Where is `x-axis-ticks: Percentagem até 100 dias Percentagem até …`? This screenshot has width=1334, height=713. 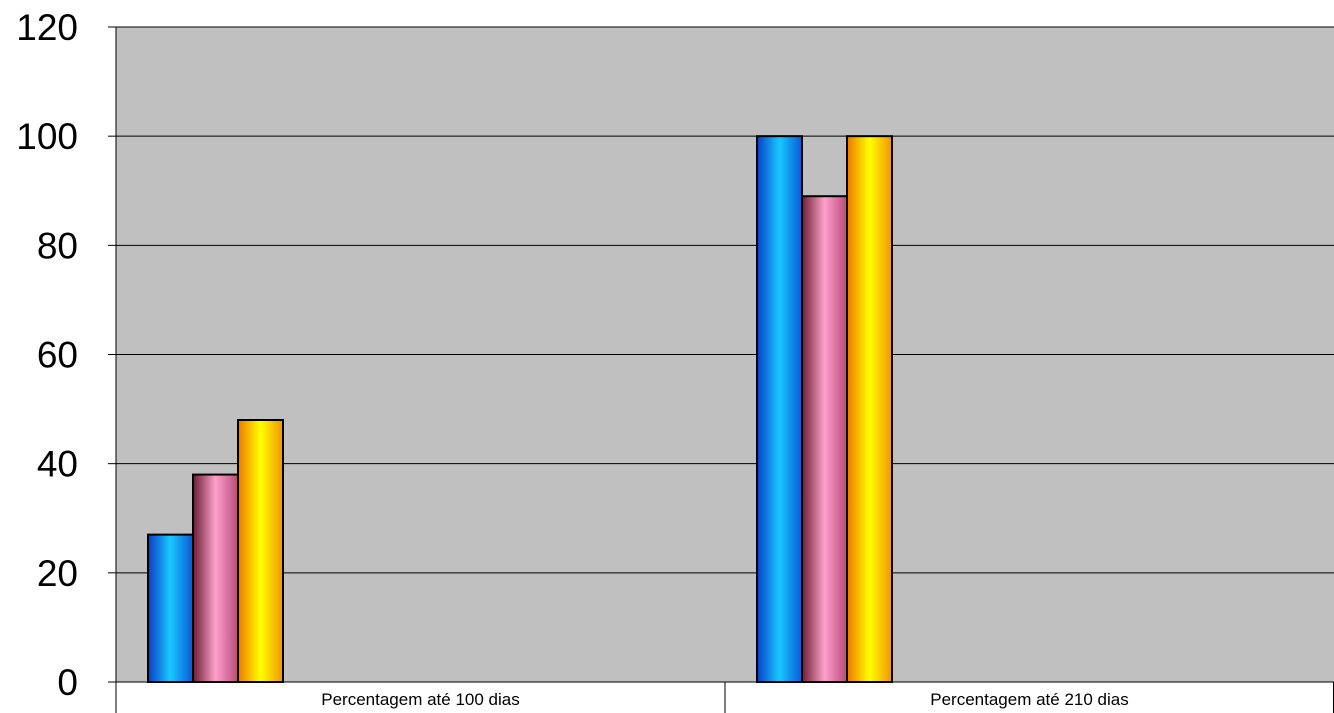 x-axis-ticks: Percentagem até 100 dias Percentagem até … is located at coordinates (724, 699).